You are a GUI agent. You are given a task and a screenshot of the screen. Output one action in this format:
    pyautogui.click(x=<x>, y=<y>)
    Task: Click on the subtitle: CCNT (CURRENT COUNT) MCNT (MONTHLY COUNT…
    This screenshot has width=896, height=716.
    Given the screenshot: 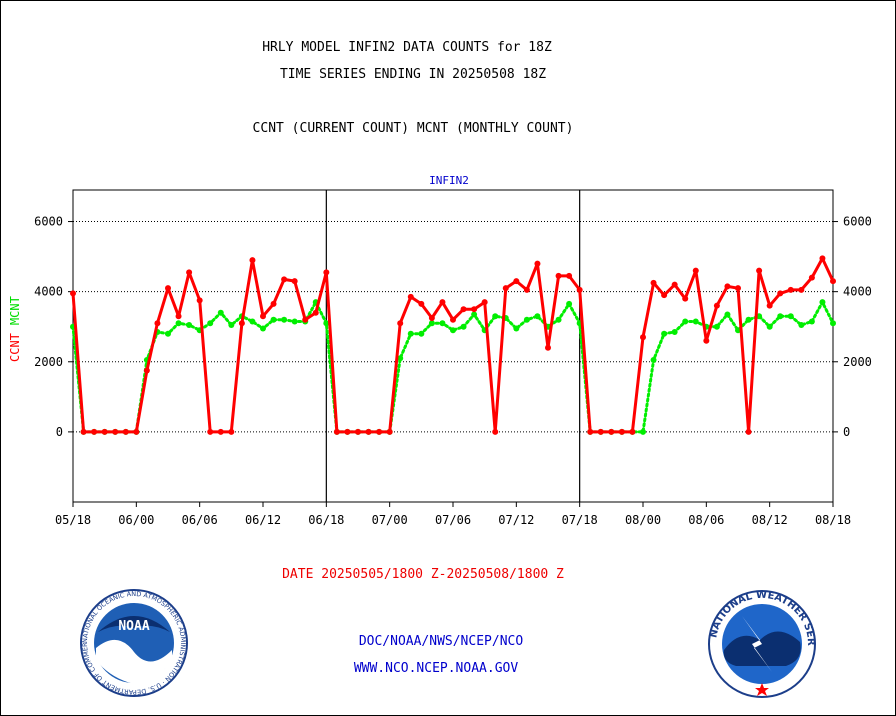 What is the action you would take?
    pyautogui.click(x=413, y=128)
    